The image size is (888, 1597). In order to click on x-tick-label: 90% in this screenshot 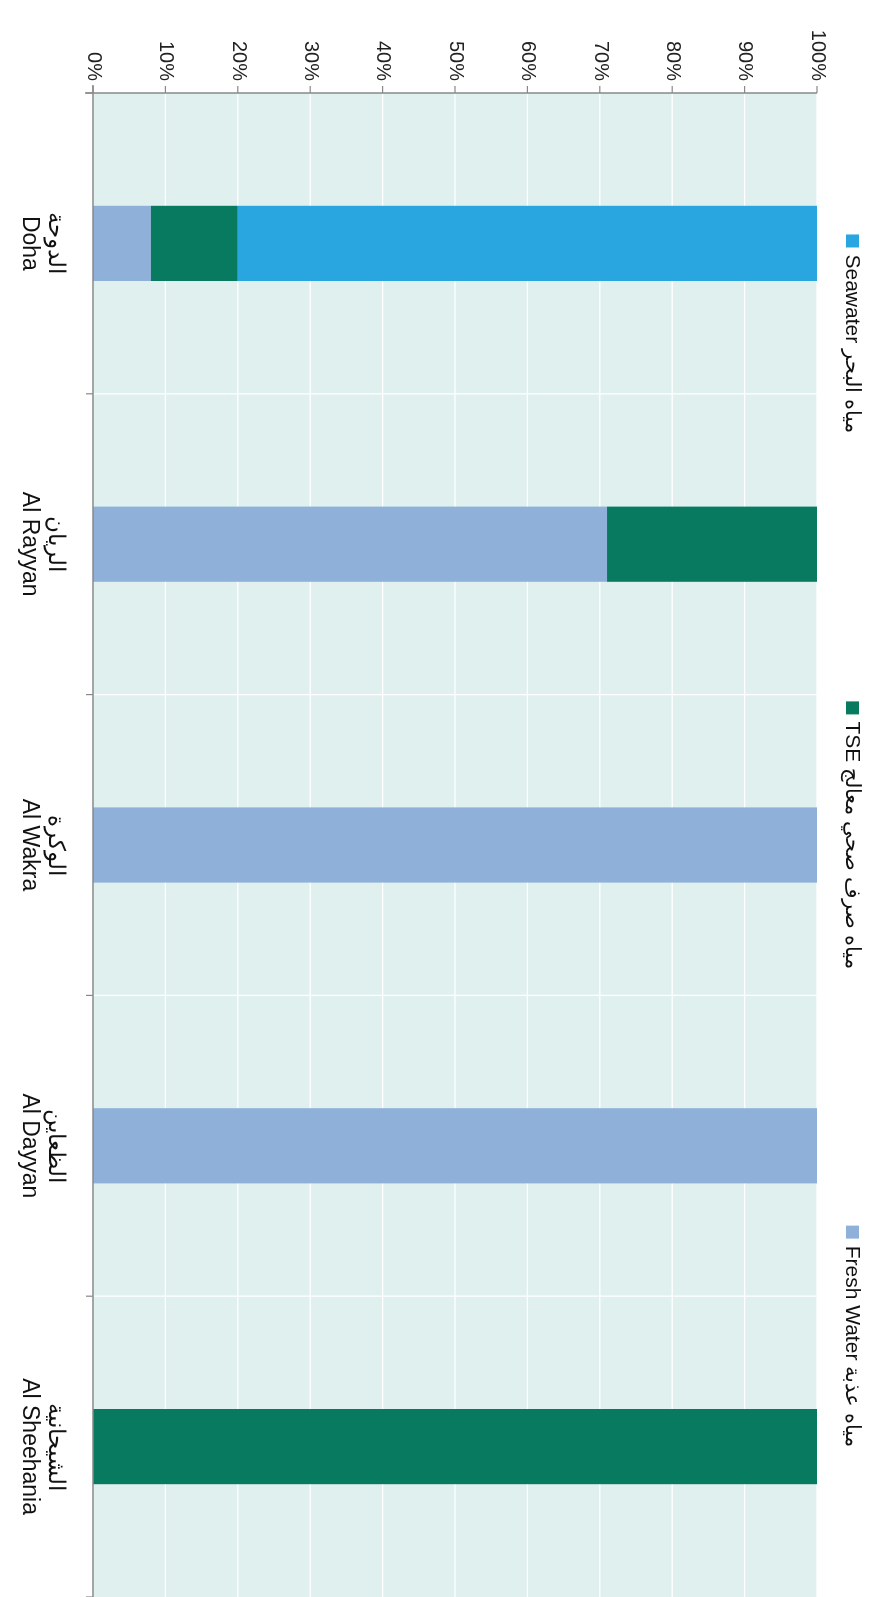, I will do `click(746, 61)`.